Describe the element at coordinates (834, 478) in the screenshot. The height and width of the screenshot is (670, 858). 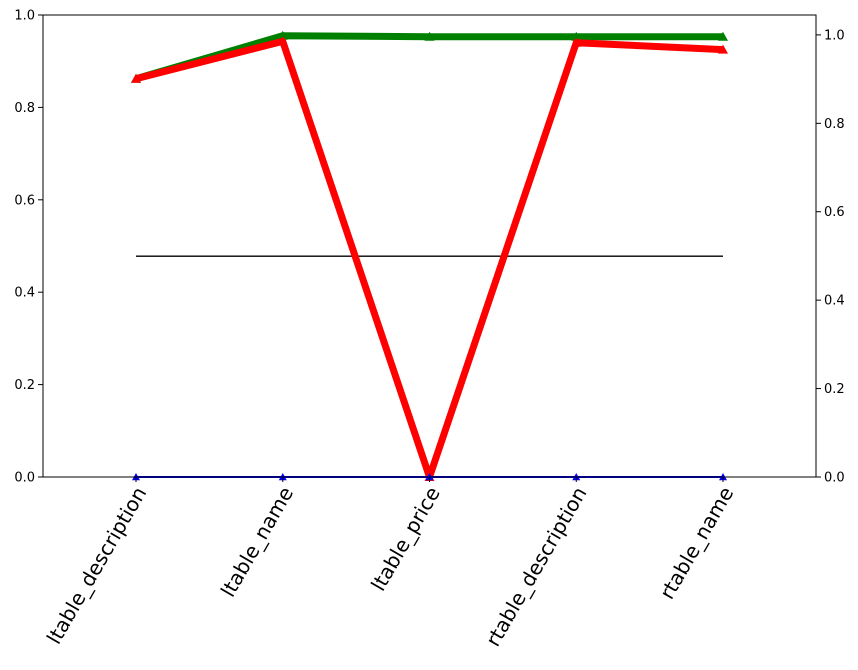
I see `right-tick-label: 0.0` at that location.